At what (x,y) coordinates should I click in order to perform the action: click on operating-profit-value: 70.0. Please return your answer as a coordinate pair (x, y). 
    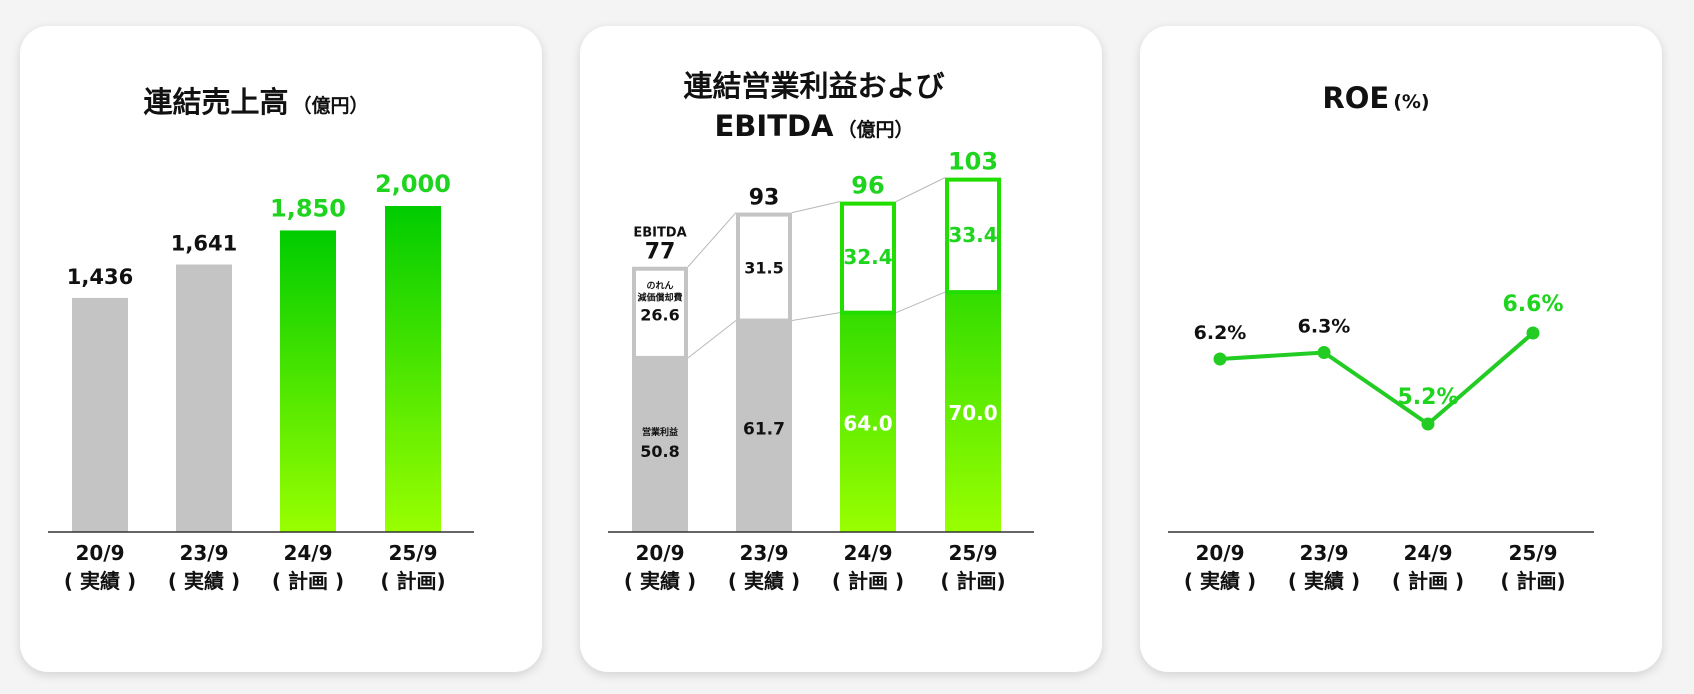
    Looking at the image, I should click on (972, 413).